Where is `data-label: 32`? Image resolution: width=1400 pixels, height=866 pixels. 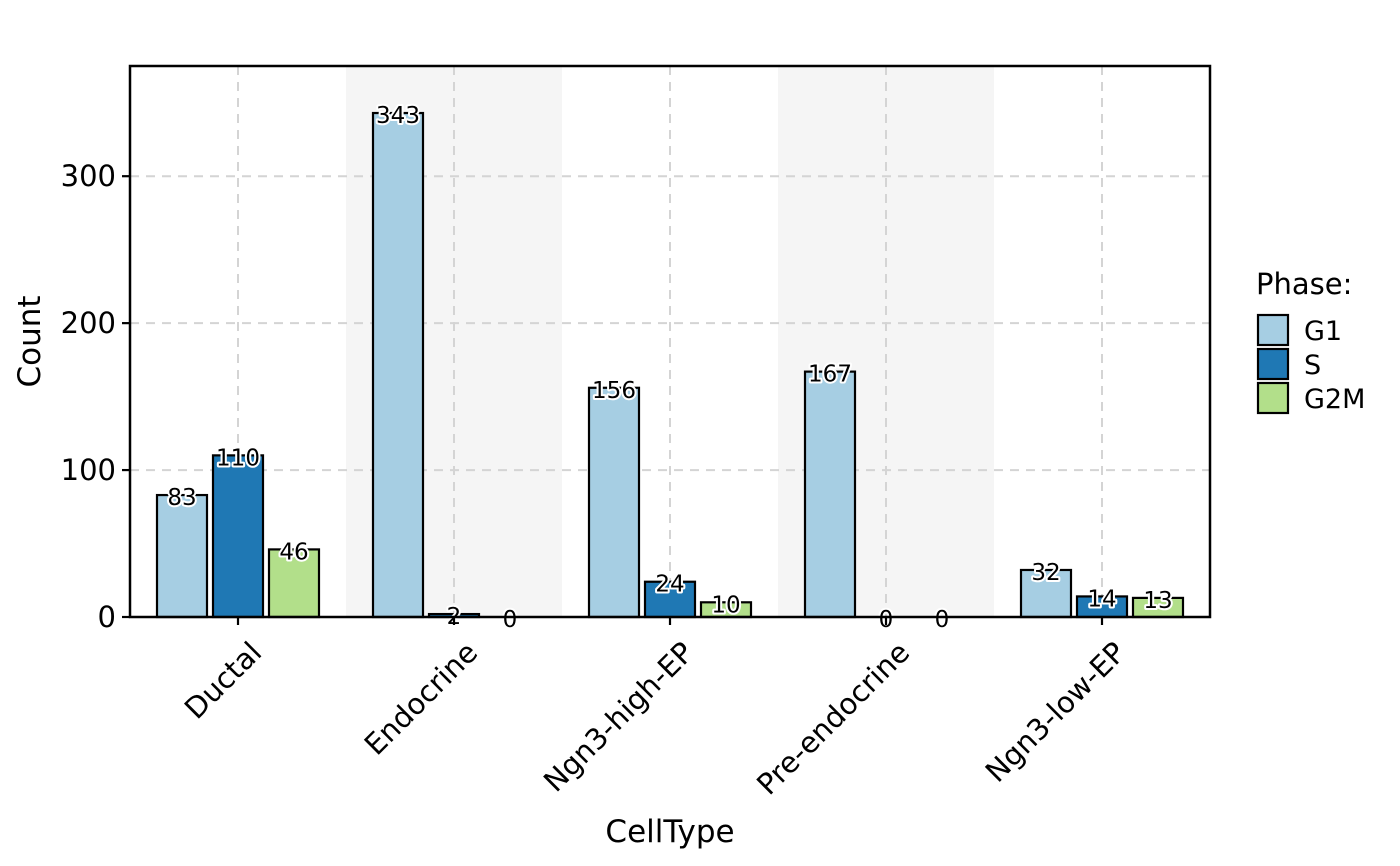
data-label: 32 is located at coordinates (1045, 573).